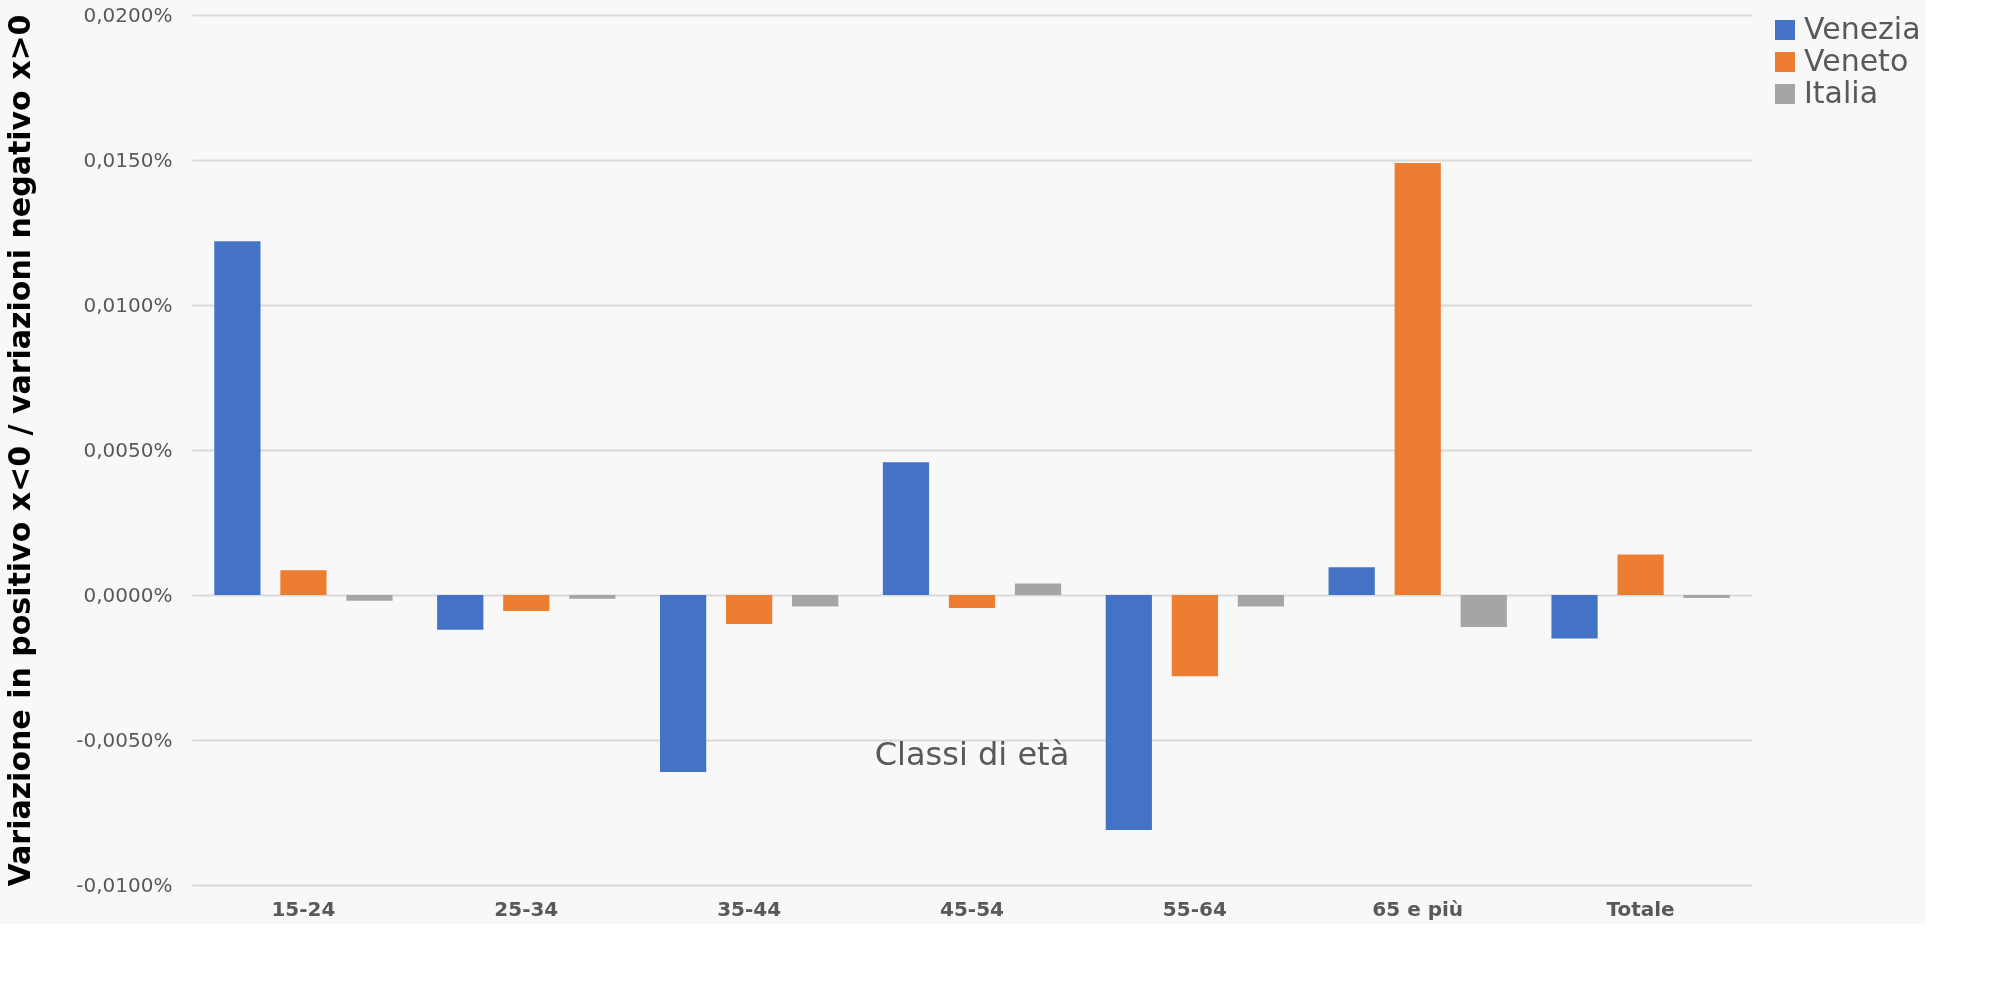 This screenshot has height=996, width=2000. I want to click on y-tick-label: 0,0150%, so click(128, 159).